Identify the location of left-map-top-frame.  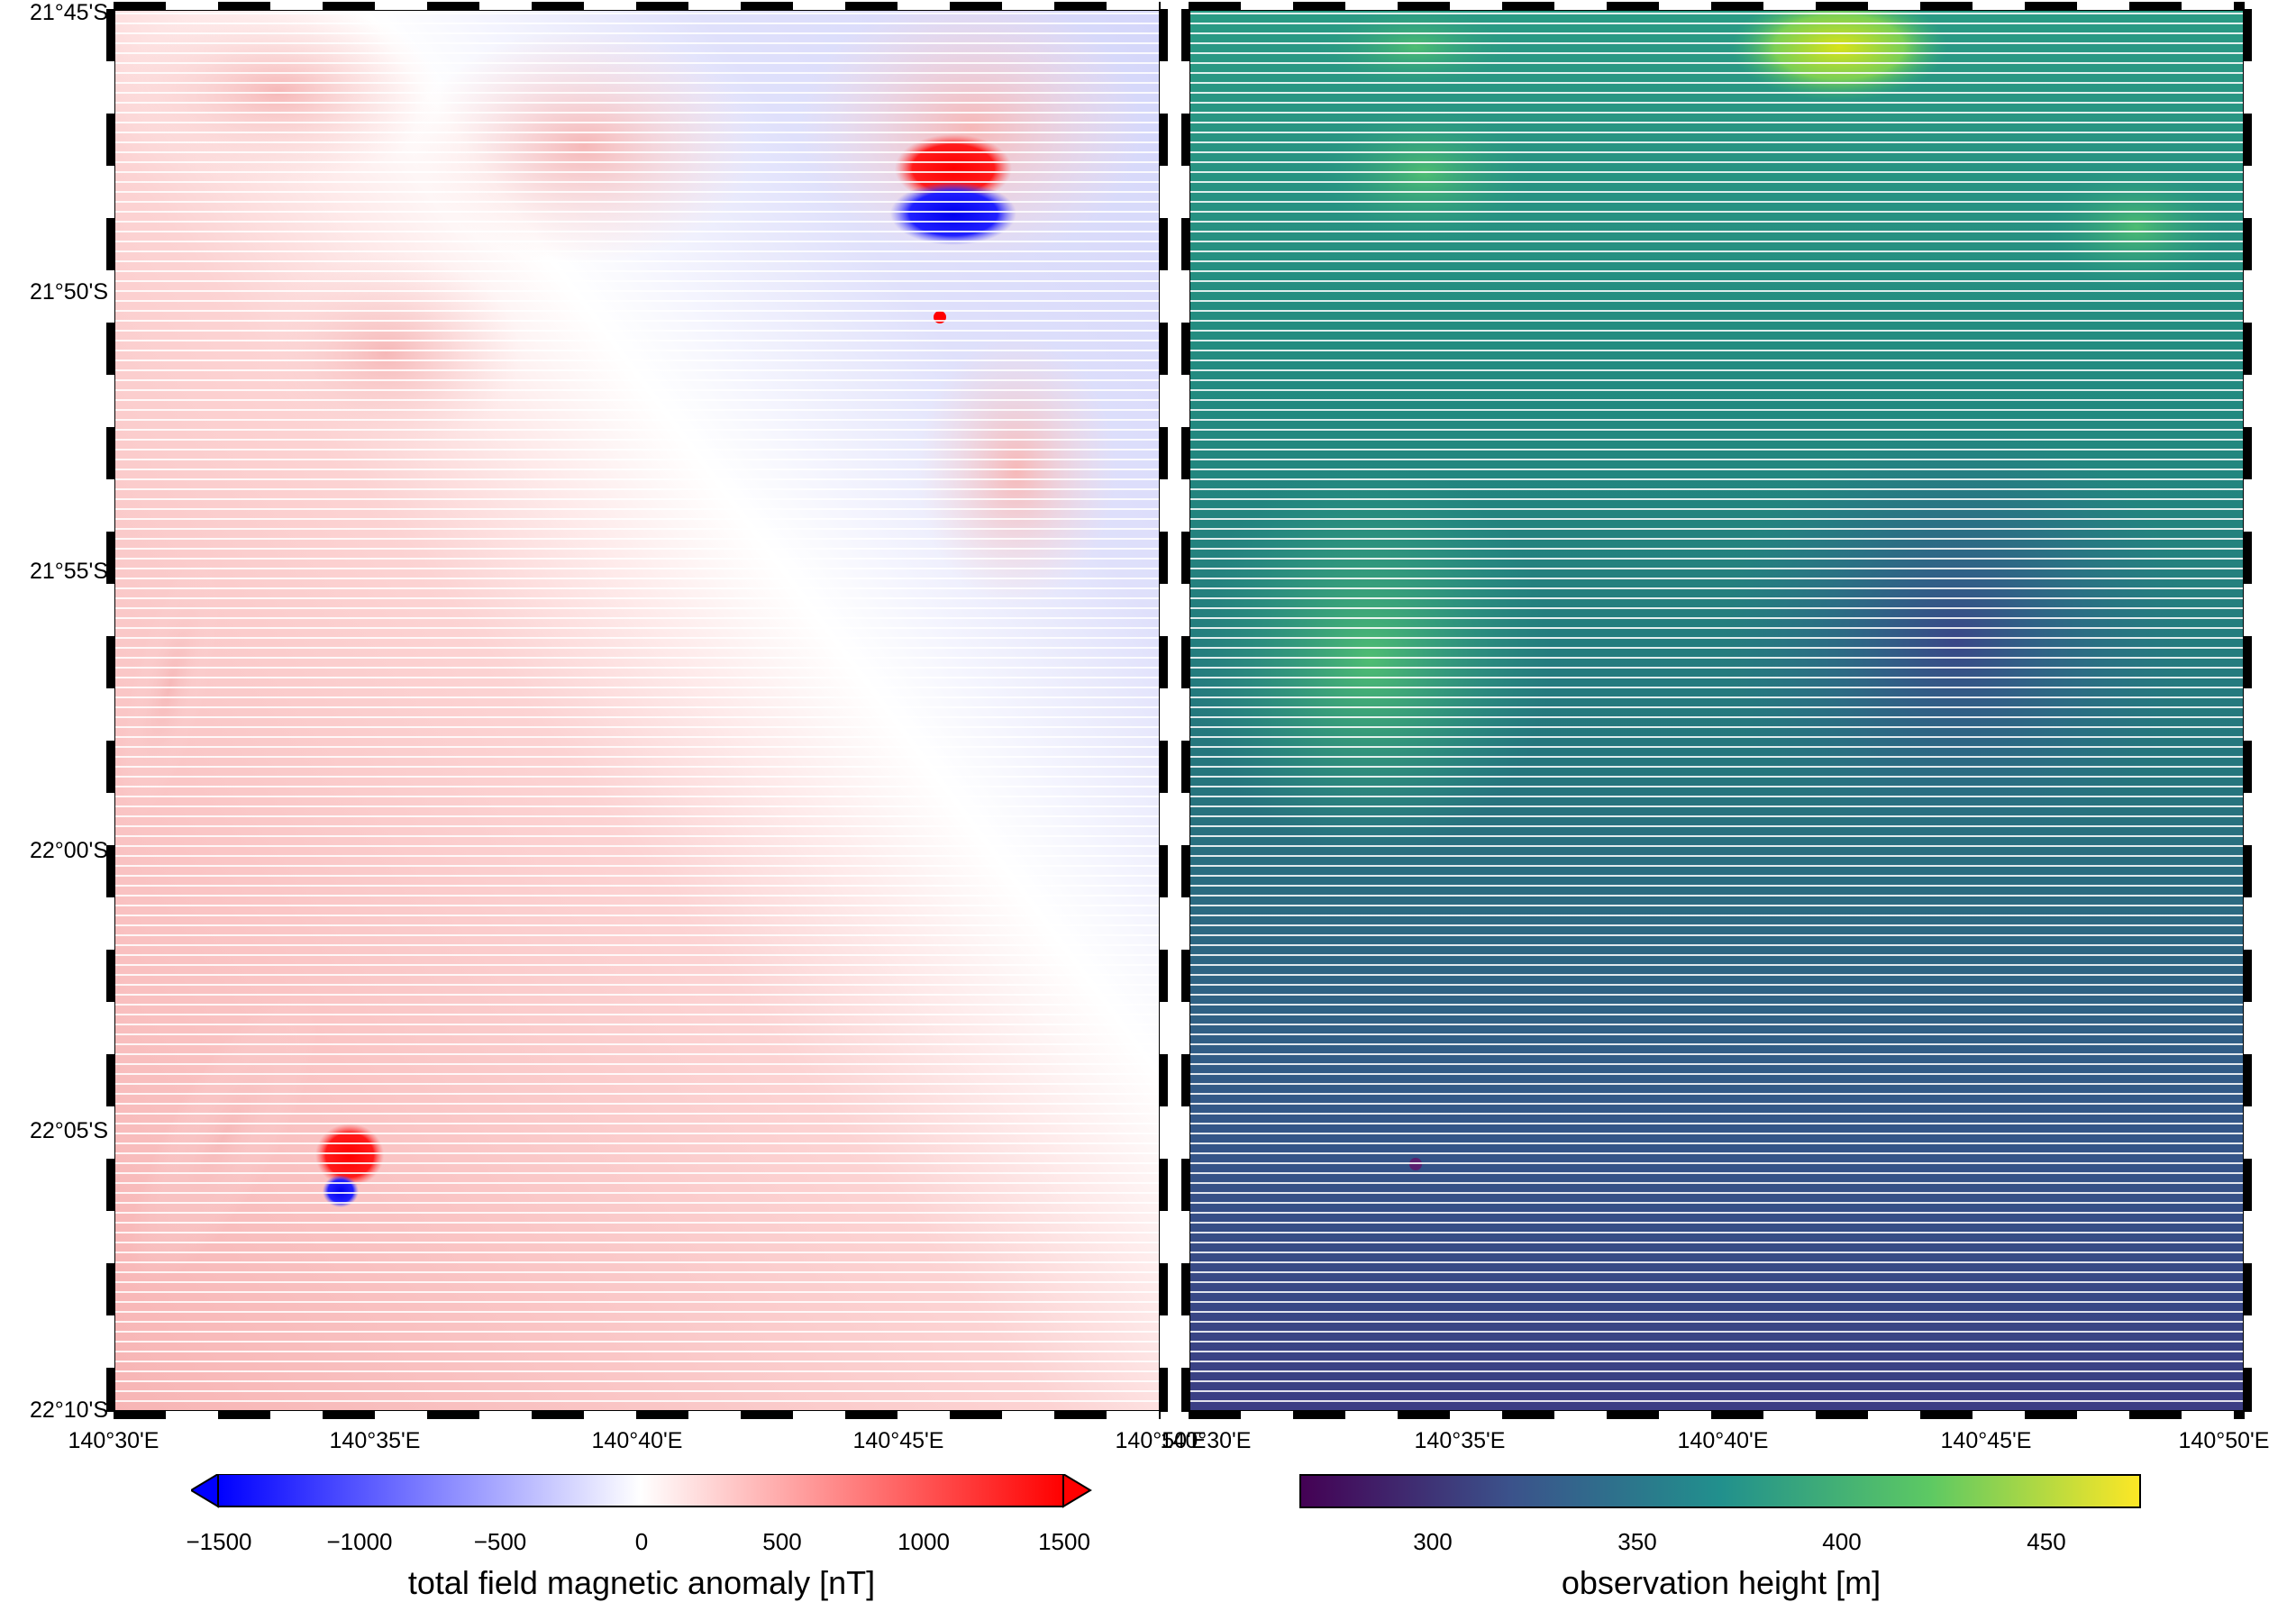
(637, 6).